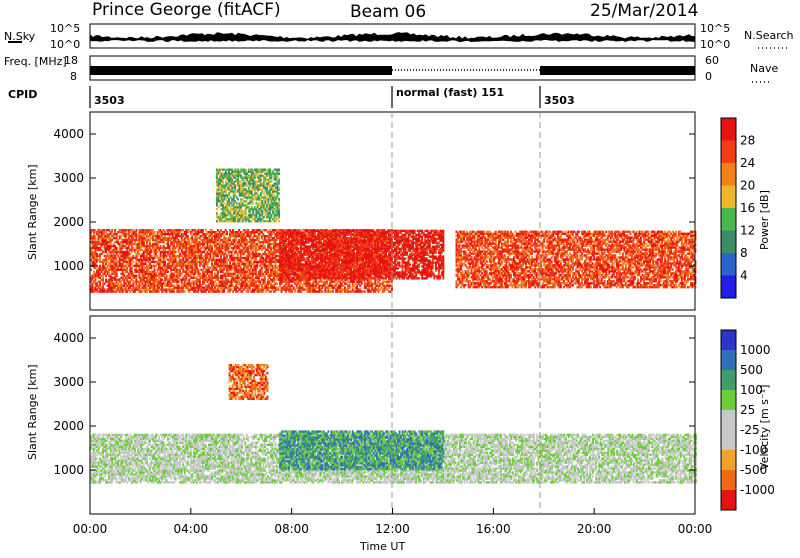  Describe the element at coordinates (764, 68) in the screenshot. I see `nave-label: Nave` at that location.